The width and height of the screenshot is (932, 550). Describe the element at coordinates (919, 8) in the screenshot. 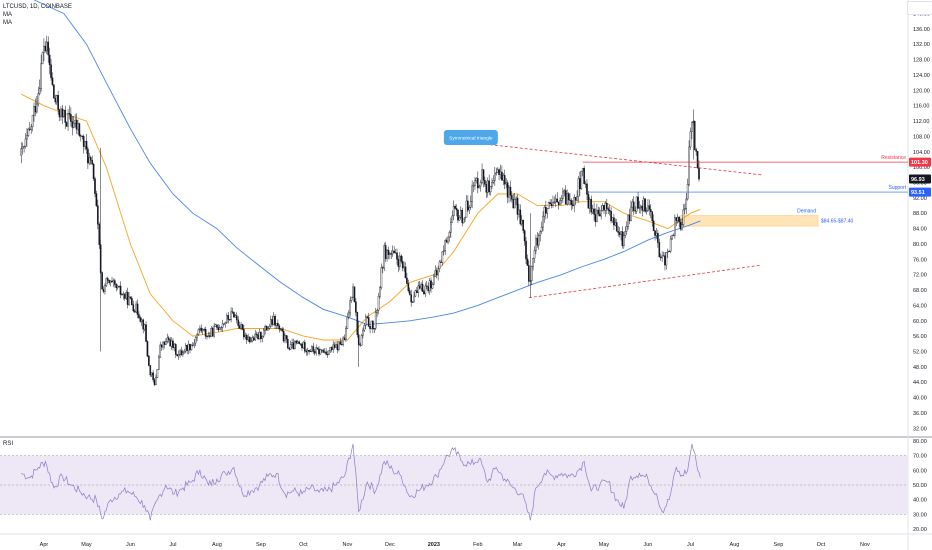

I see `chart-settings-button` at that location.